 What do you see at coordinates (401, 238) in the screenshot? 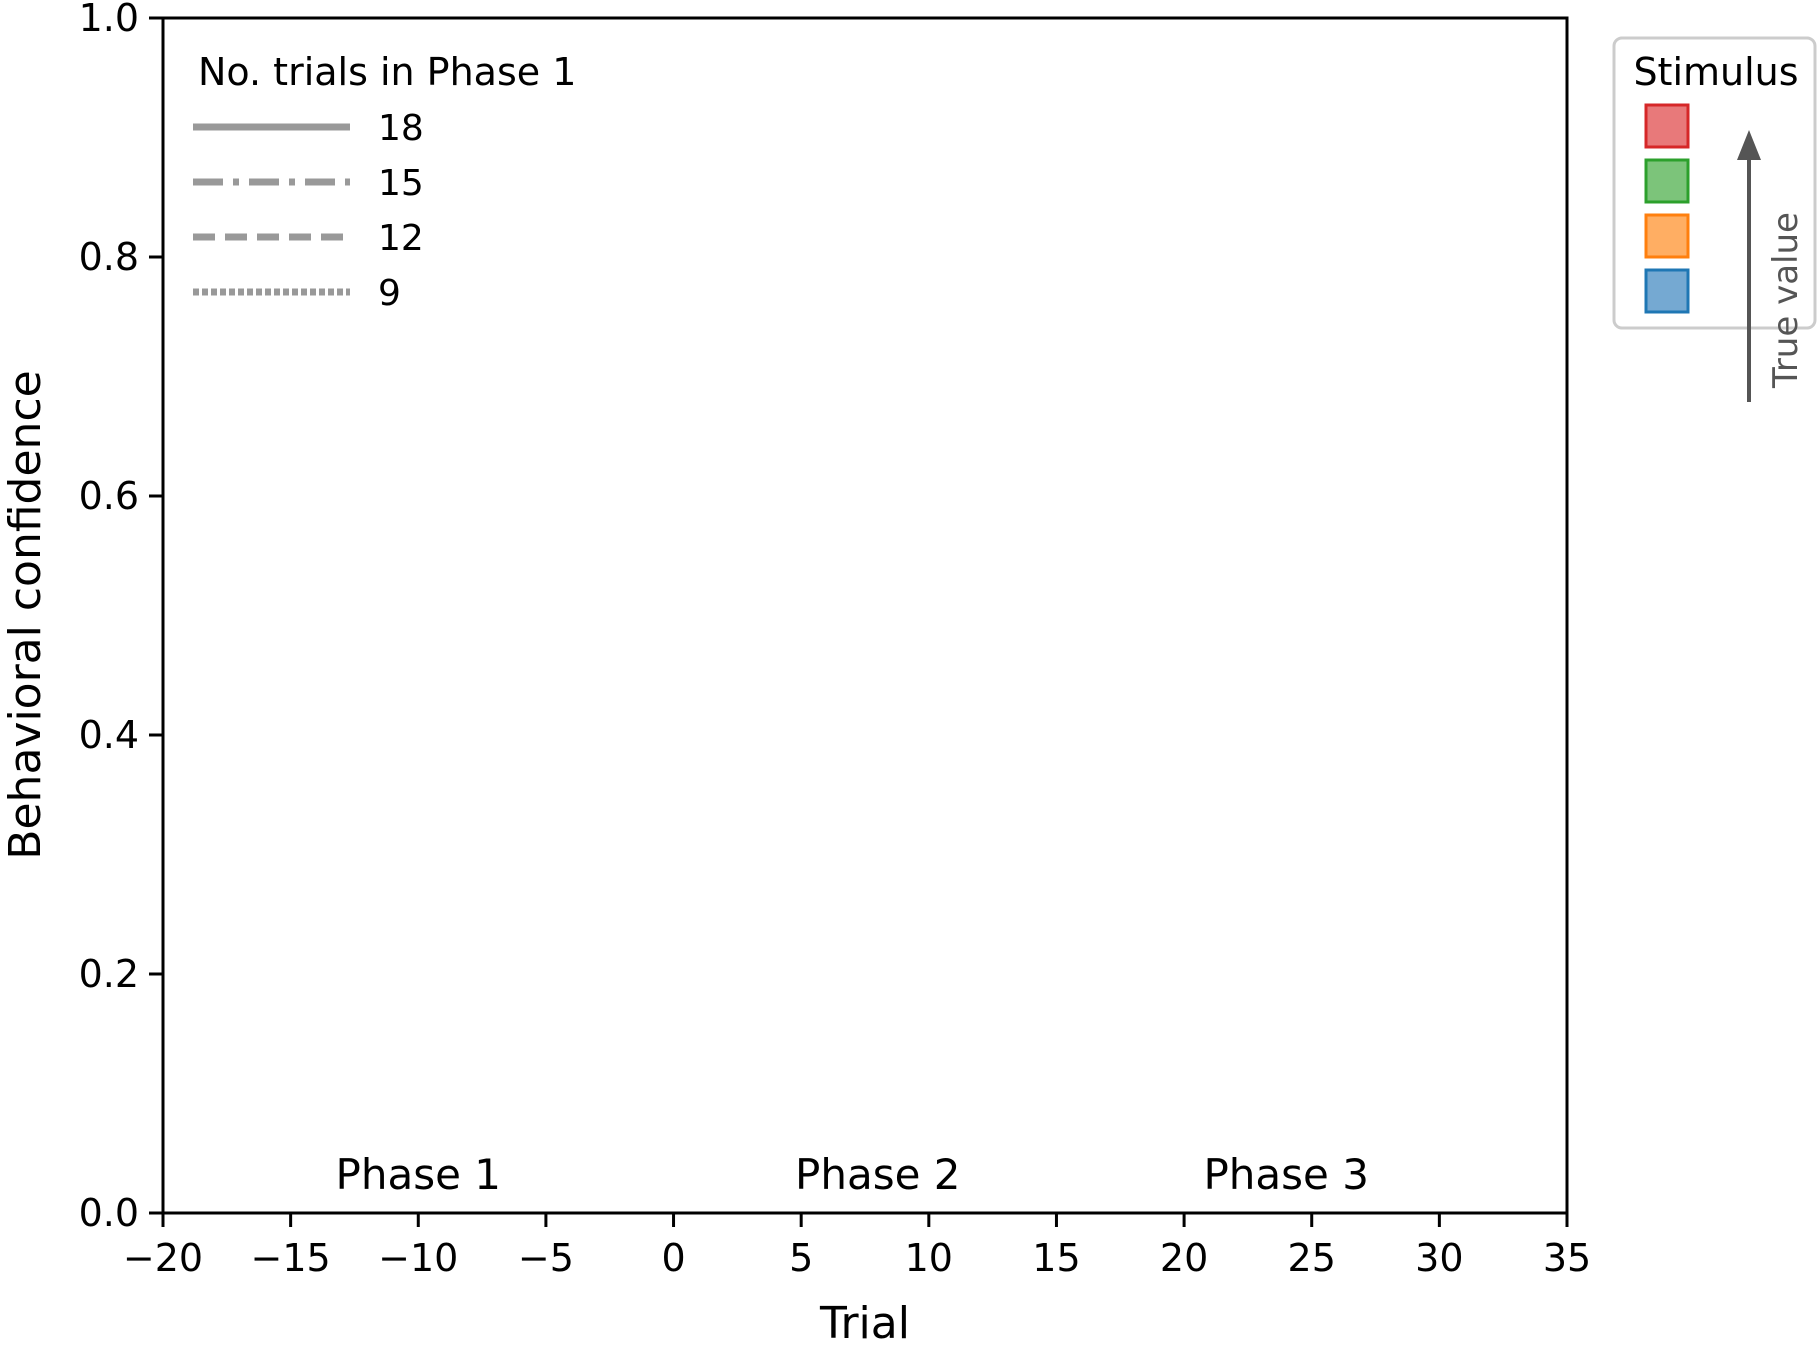
I see `linestyle-legend-label: 12` at bounding box center [401, 238].